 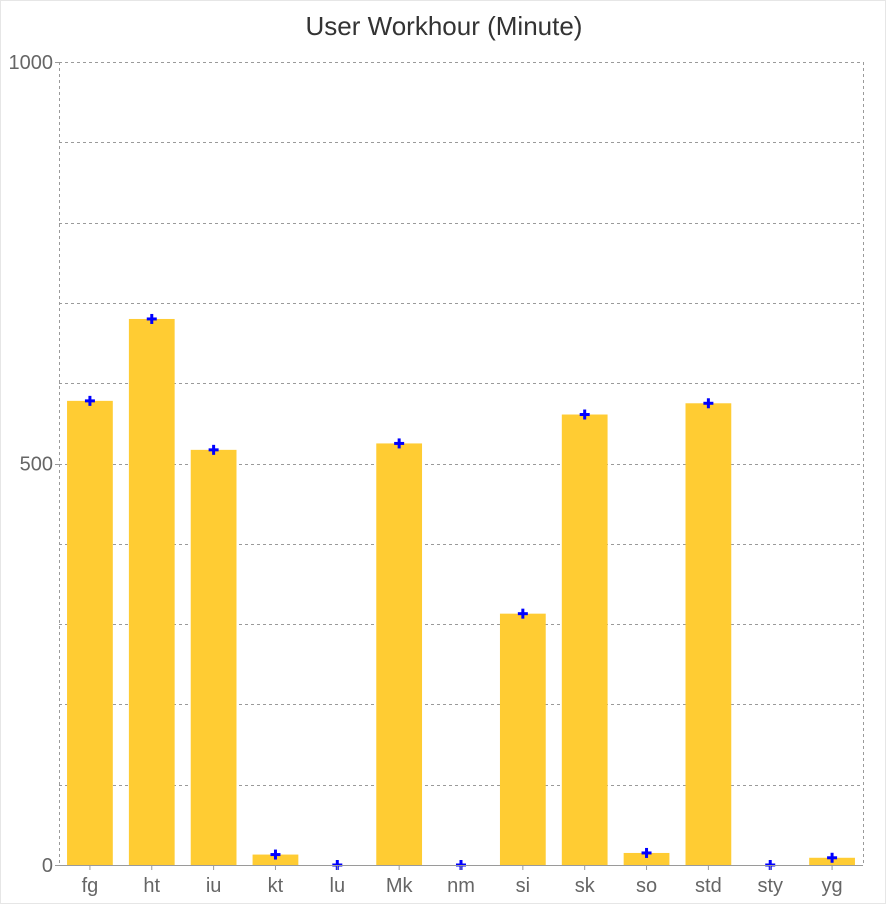 I want to click on x-tick-label-Mk: Mk, so click(x=400, y=886).